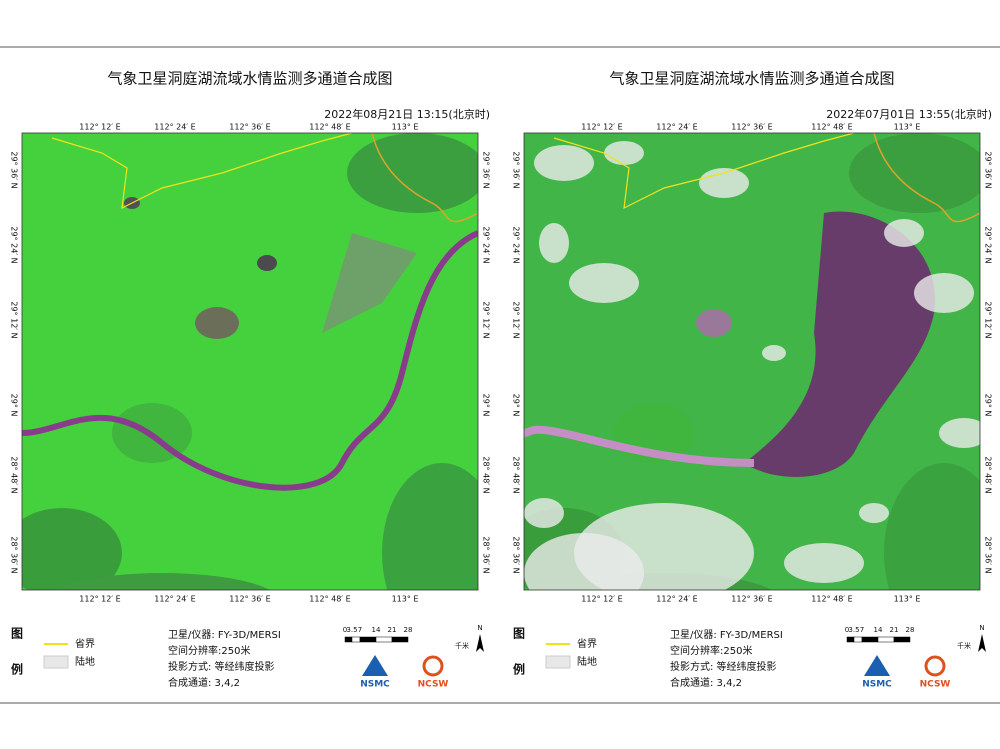 The width and height of the screenshot is (1000, 749). I want to click on scale-label: 0, so click(345, 630).